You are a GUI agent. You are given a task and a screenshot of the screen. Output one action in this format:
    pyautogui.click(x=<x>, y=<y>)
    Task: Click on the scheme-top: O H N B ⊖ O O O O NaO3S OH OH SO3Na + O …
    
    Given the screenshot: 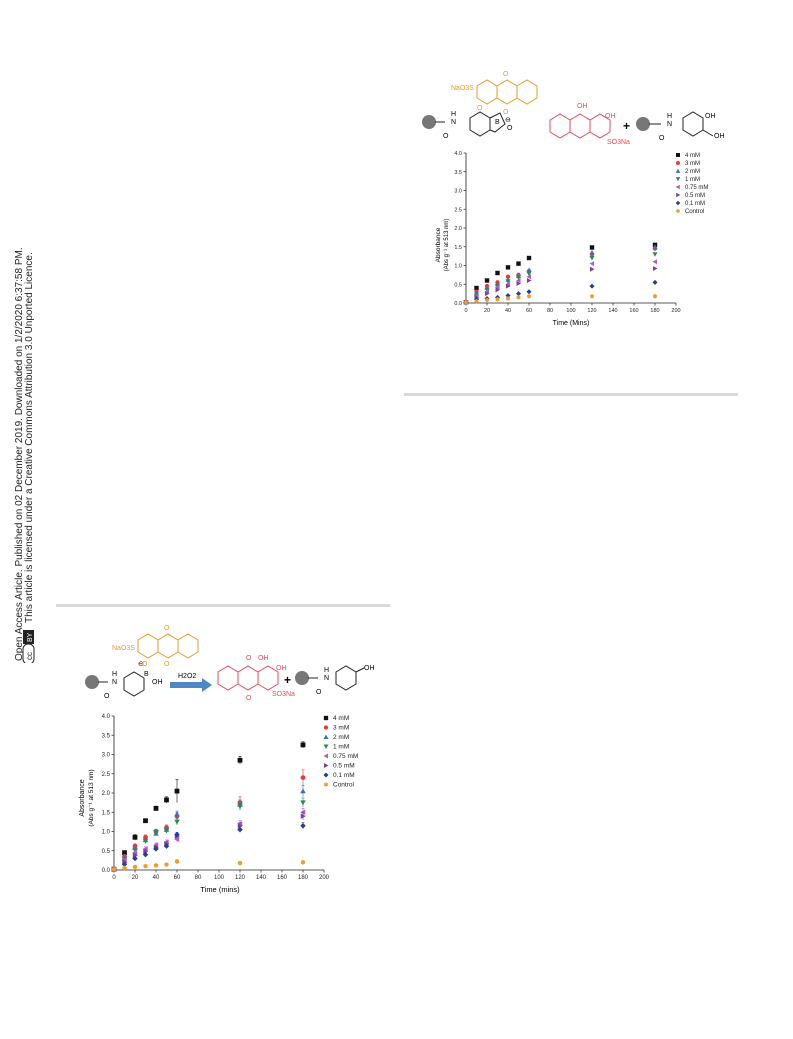 What is the action you would take?
    pyautogui.click(x=573, y=108)
    